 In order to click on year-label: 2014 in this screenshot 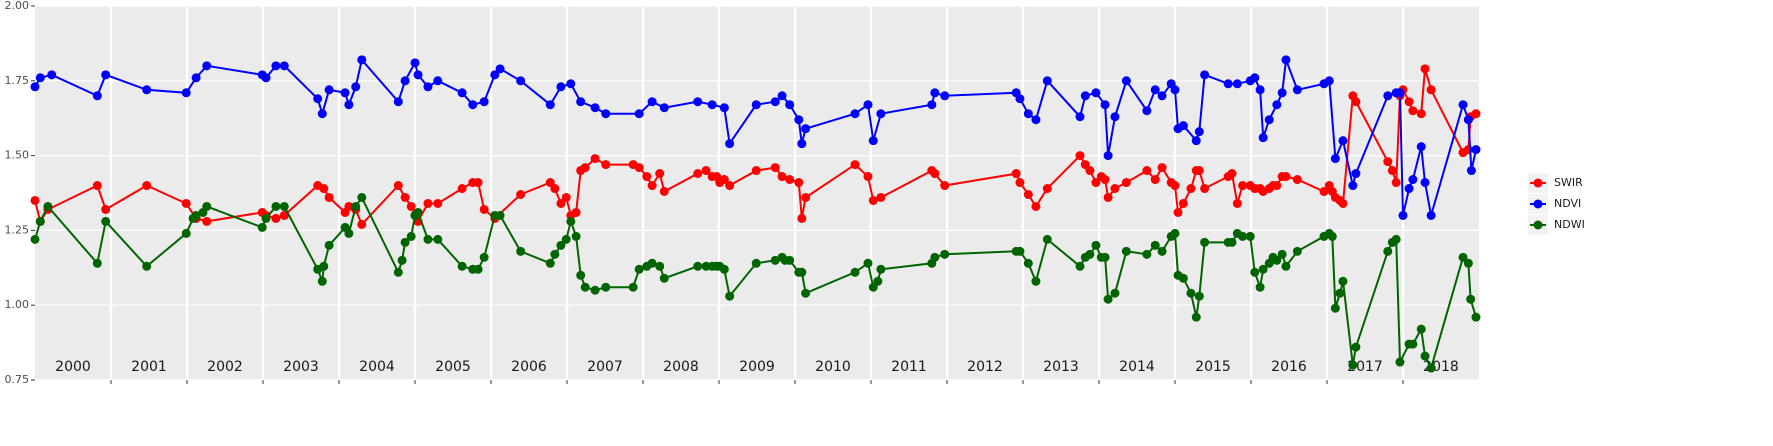, I will do `click(1137, 367)`.